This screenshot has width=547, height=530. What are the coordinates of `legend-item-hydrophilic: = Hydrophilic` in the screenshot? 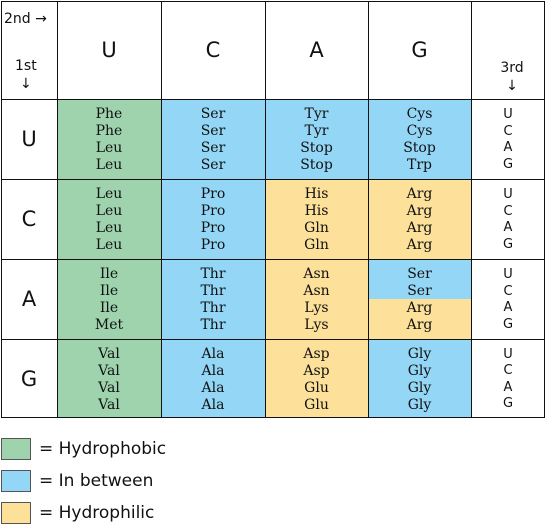 It's located at (77, 513).